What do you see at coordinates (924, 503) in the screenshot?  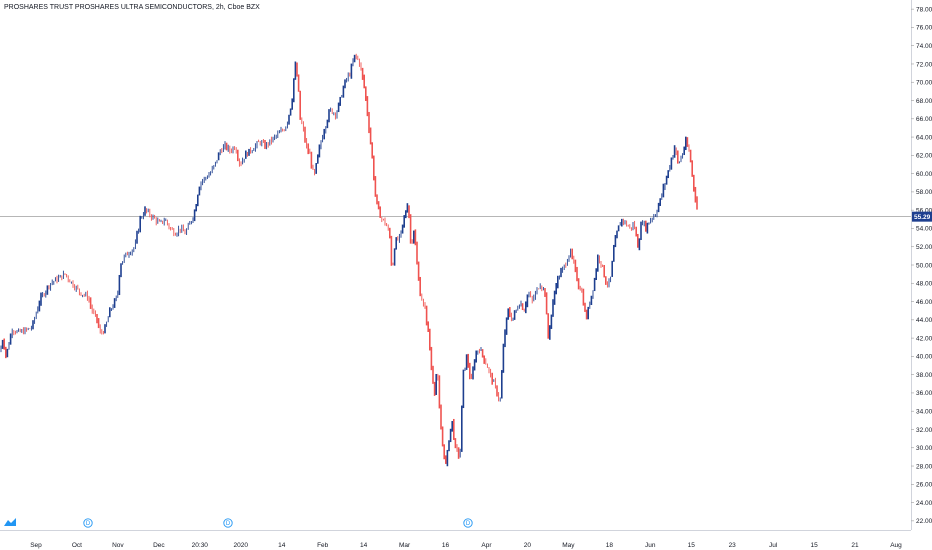 I see `price-tick-label: 24.00` at bounding box center [924, 503].